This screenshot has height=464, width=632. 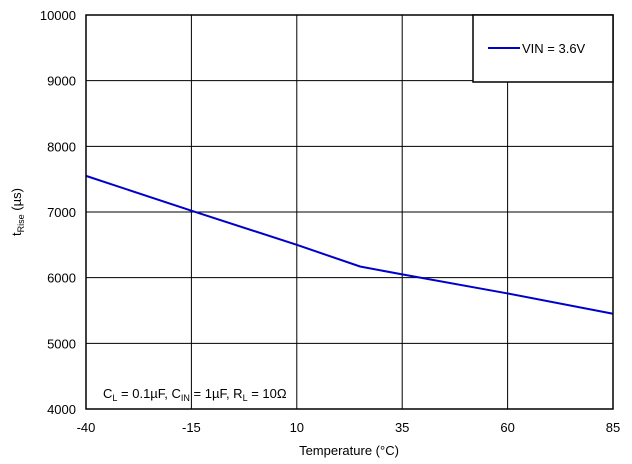 I want to click on y-tick-label: 7000, so click(x=61, y=212).